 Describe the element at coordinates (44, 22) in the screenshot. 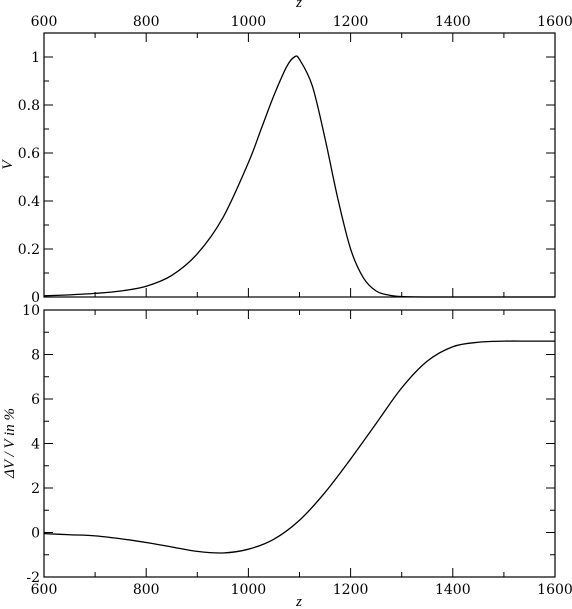

I see `top-x-tick-label: 600` at that location.